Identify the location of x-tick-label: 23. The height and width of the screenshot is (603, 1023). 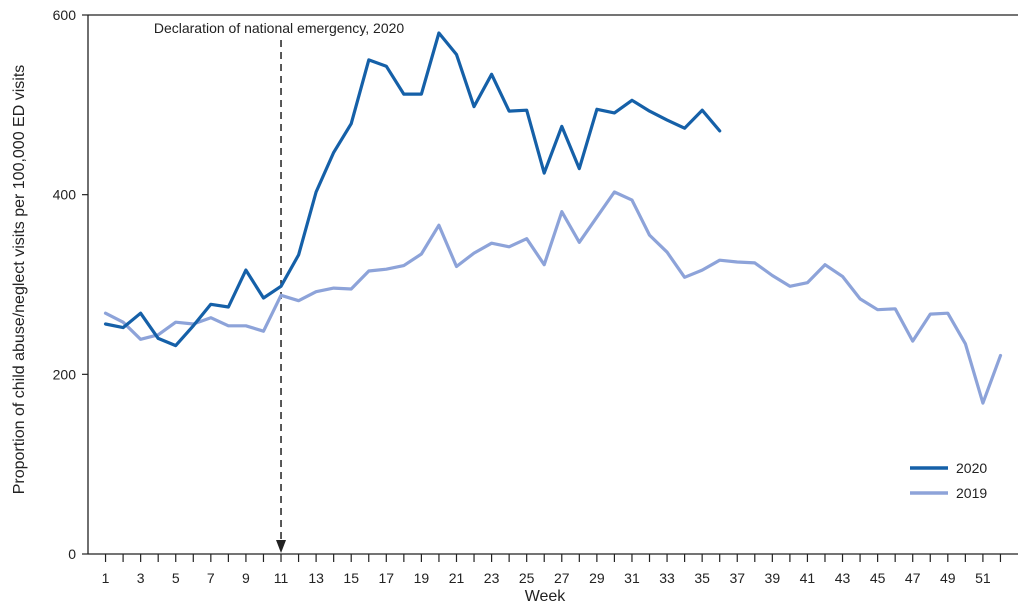
(492, 578).